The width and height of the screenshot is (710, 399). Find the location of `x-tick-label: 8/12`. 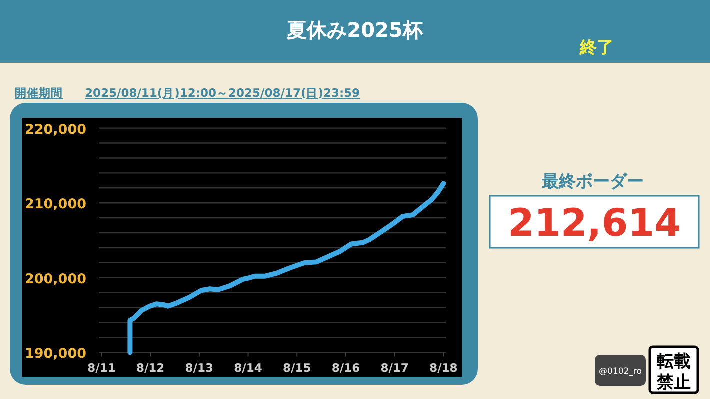

x-tick-label: 8/12 is located at coordinates (150, 368).